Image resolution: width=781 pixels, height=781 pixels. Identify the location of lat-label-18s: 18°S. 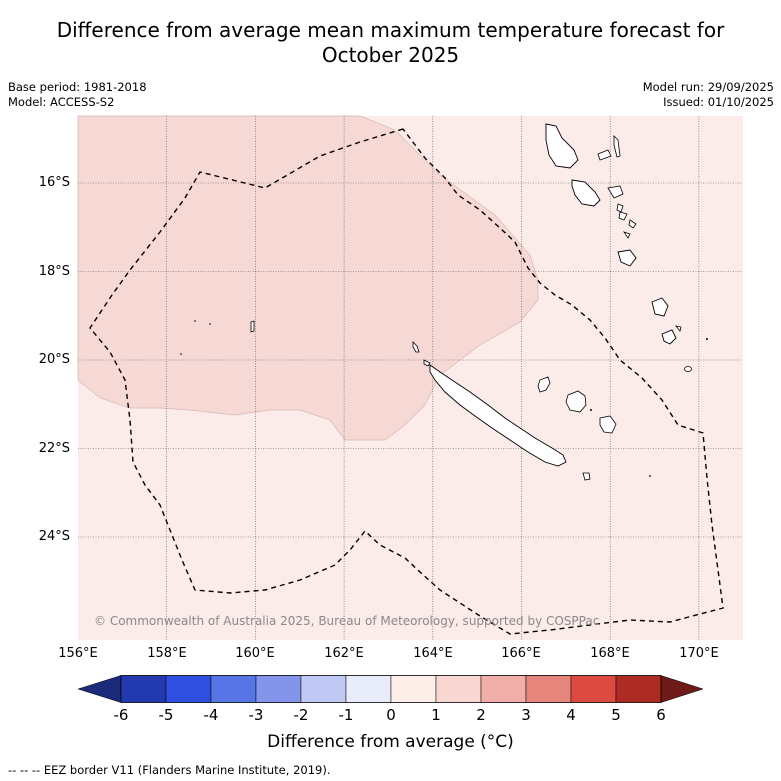
(54, 271).